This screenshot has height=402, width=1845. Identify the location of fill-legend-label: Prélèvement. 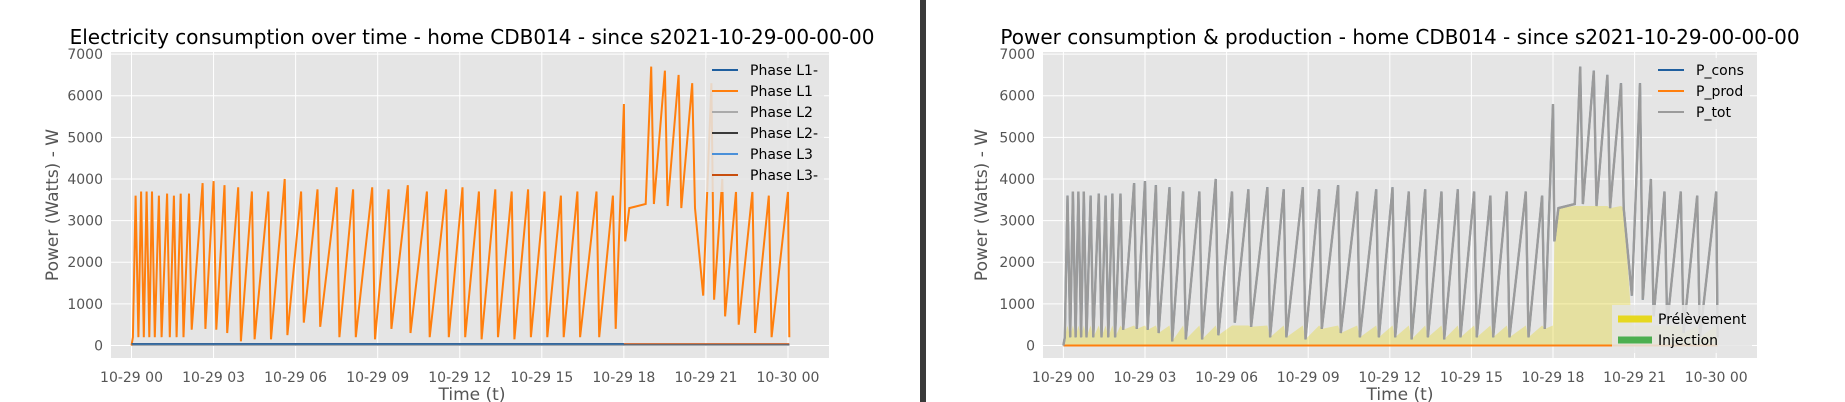
(1702, 320).